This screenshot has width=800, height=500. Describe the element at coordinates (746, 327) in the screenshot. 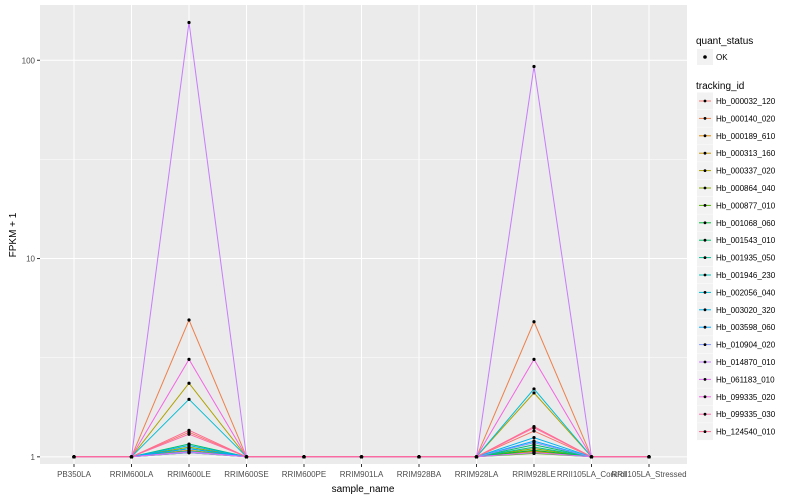

I see `legend-label-series: Hb_003598_060` at that location.